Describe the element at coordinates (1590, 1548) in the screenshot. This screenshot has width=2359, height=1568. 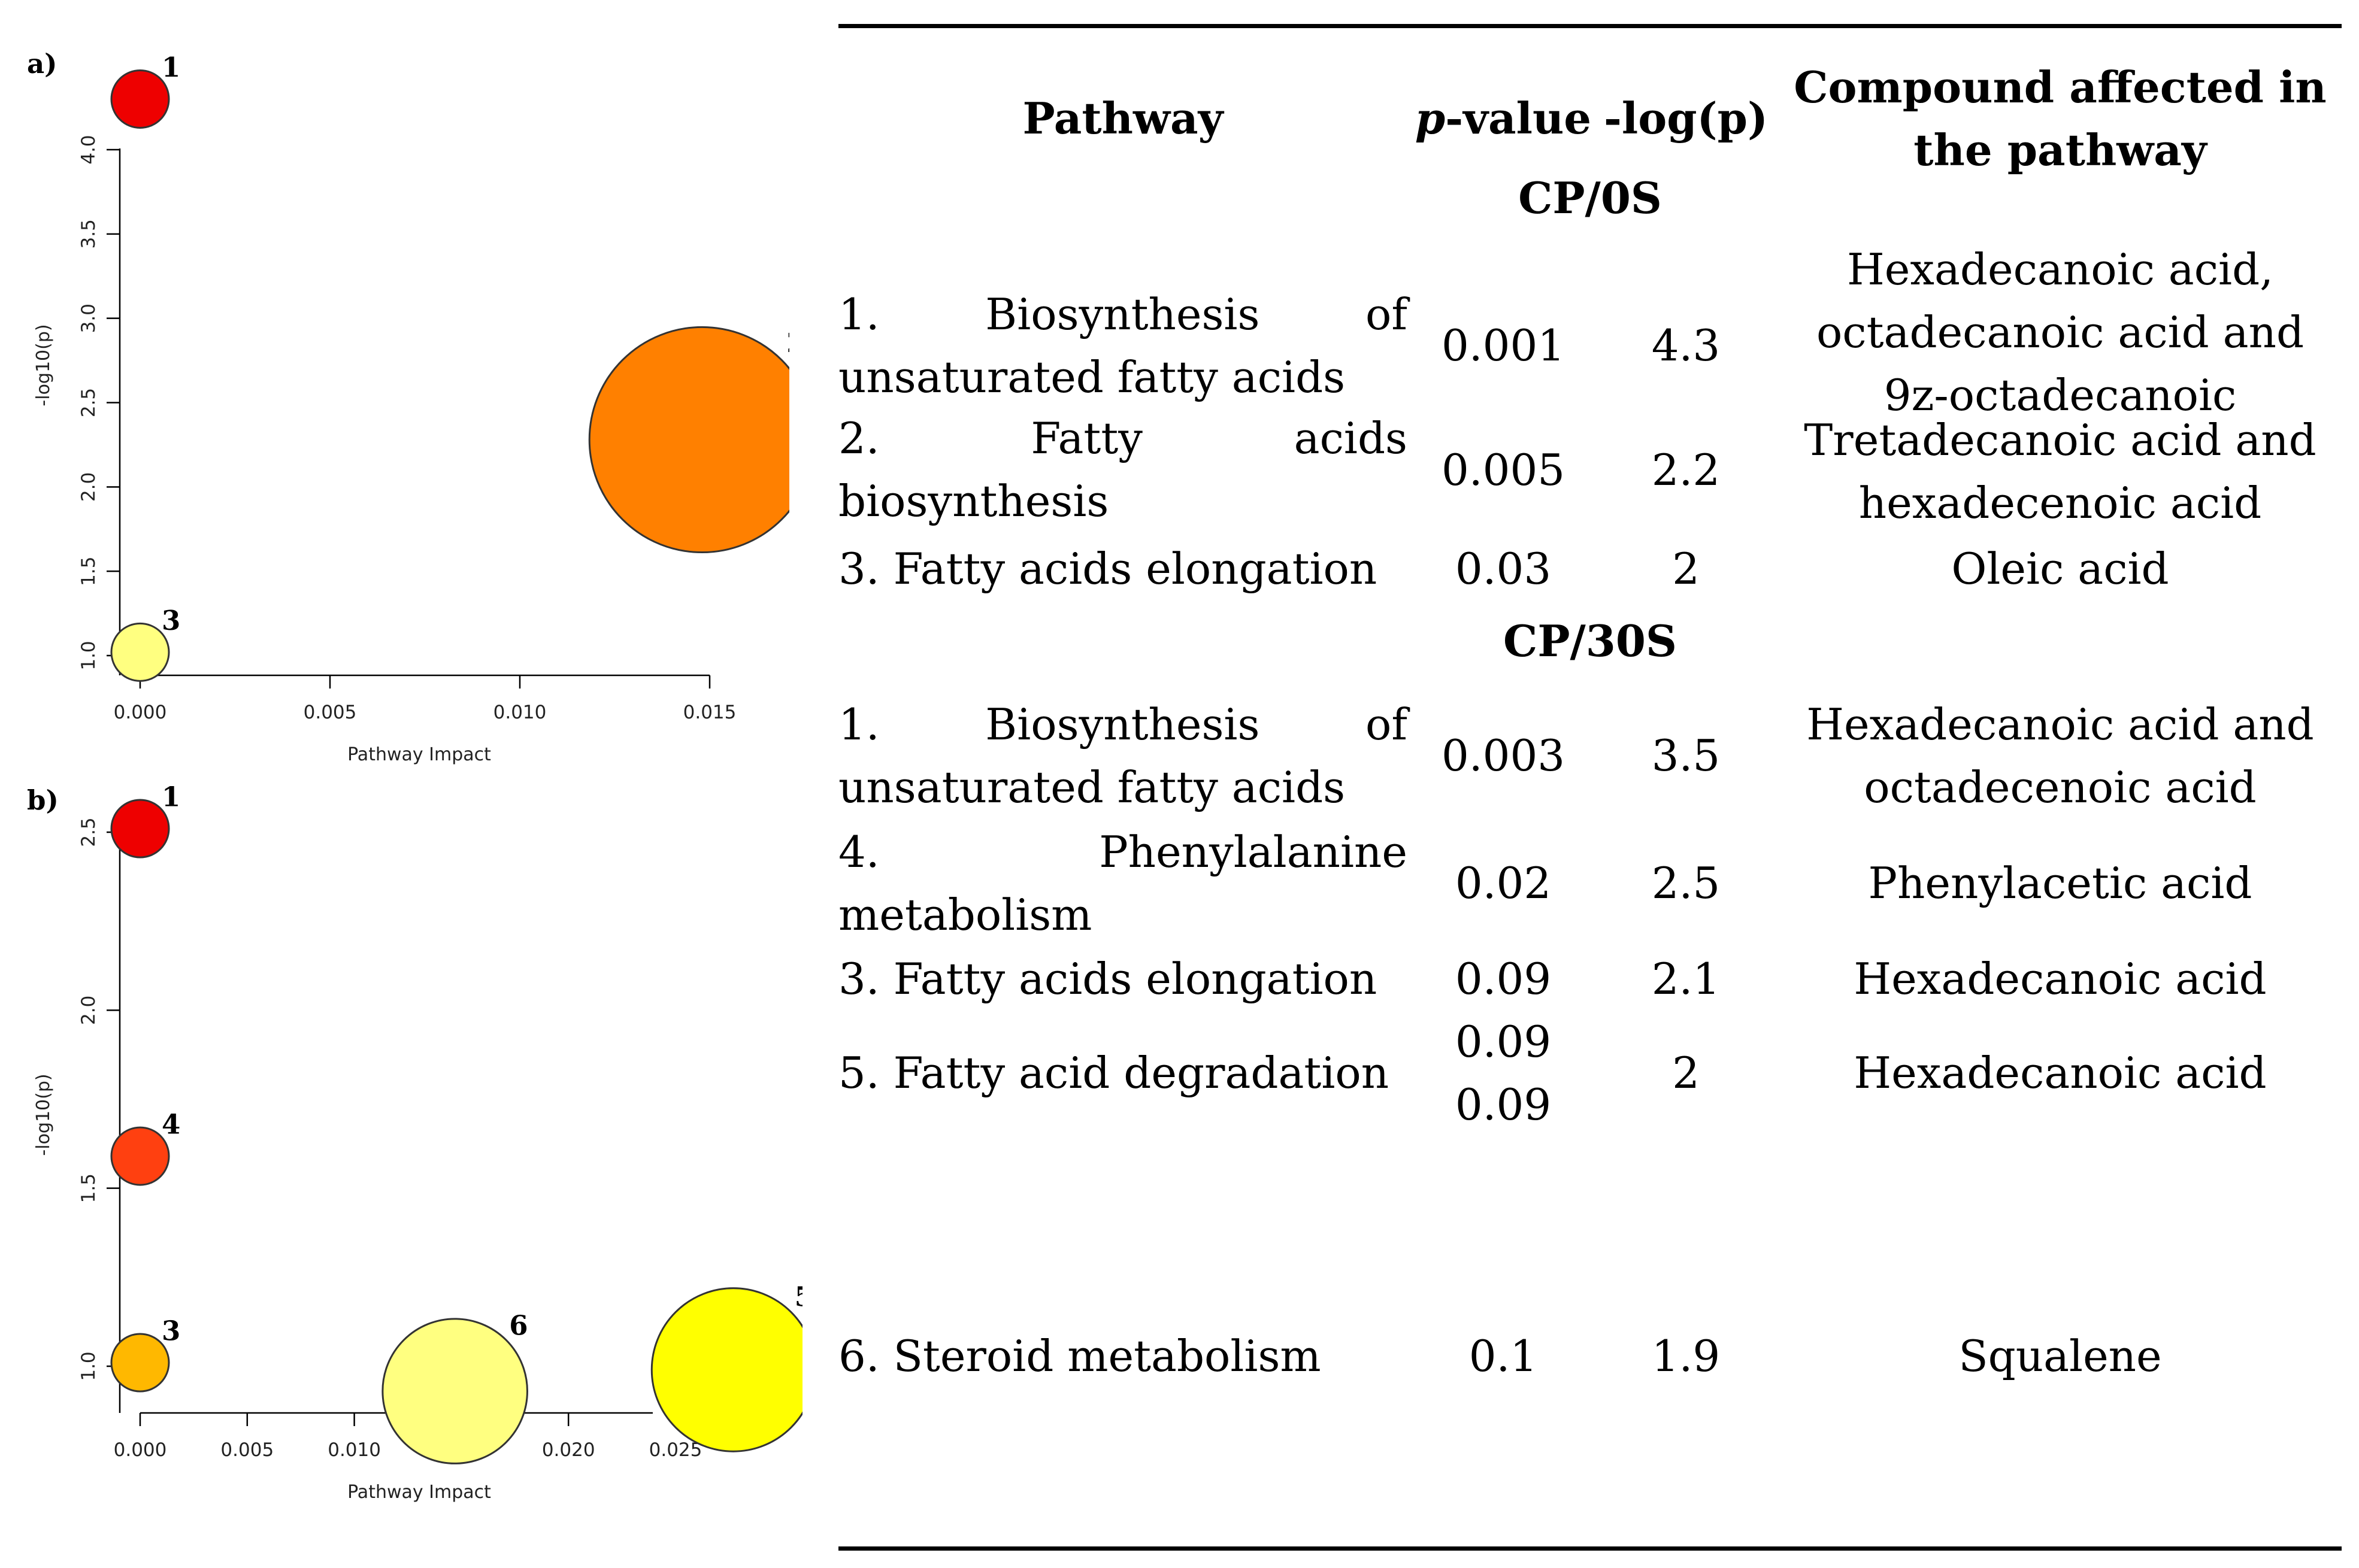
I see `bottom-rule` at that location.